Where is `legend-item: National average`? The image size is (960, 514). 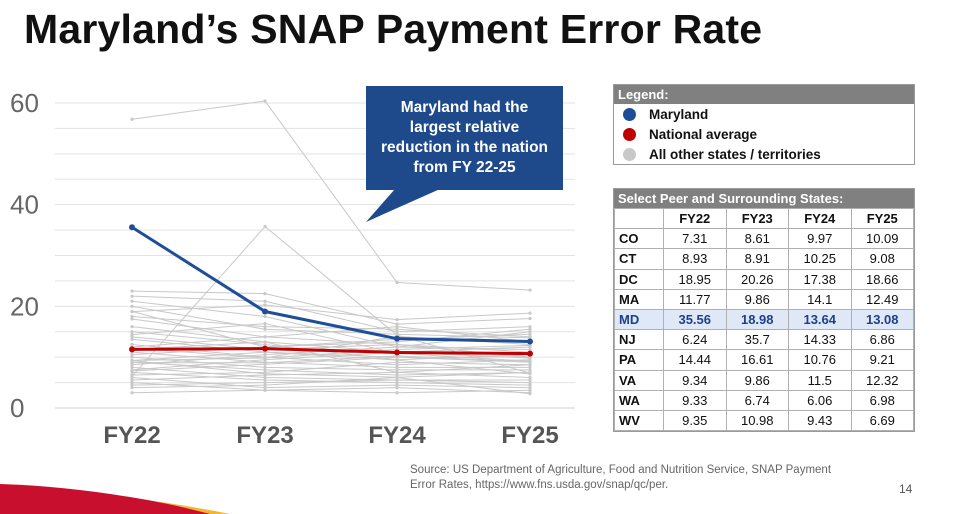
legend-item: National average is located at coordinates (764, 134).